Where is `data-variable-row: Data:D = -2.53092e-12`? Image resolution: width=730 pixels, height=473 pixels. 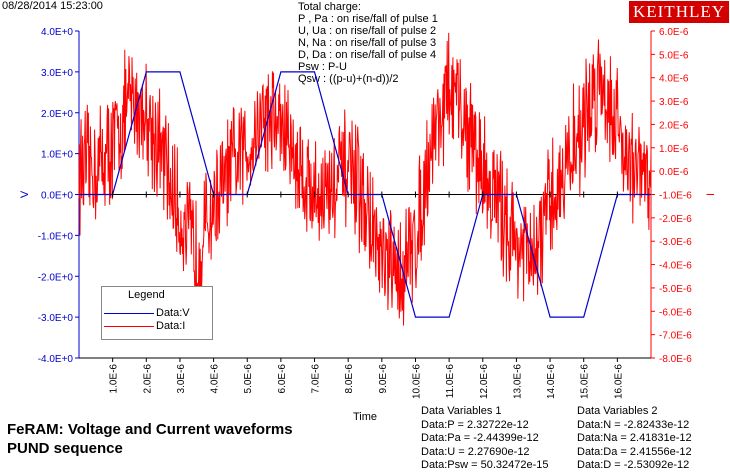 data-variable-row: Data:D = -2.53092e-12 is located at coordinates (633, 465).